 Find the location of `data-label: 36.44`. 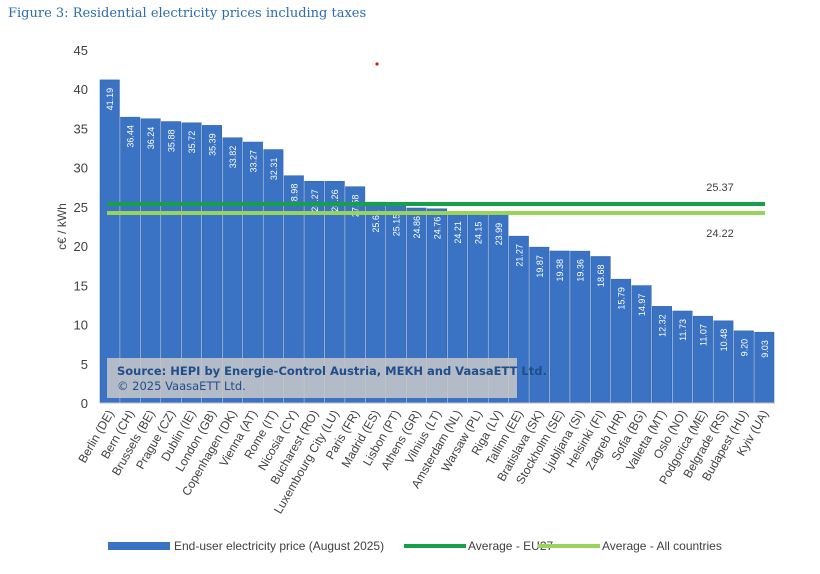

data-label: 36.44 is located at coordinates (131, 136).